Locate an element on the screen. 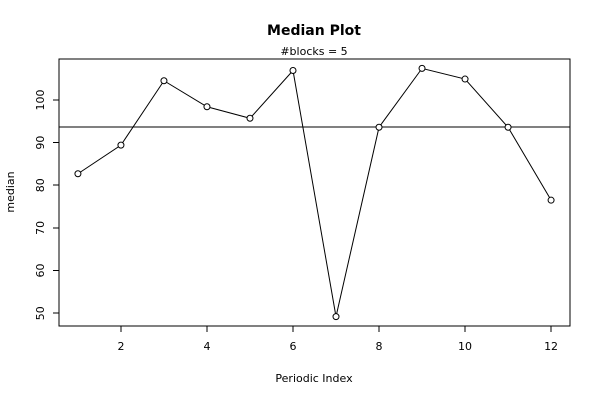 Image resolution: width=599 pixels, height=400 pixels. x-tick-label: 4 is located at coordinates (206, 346).